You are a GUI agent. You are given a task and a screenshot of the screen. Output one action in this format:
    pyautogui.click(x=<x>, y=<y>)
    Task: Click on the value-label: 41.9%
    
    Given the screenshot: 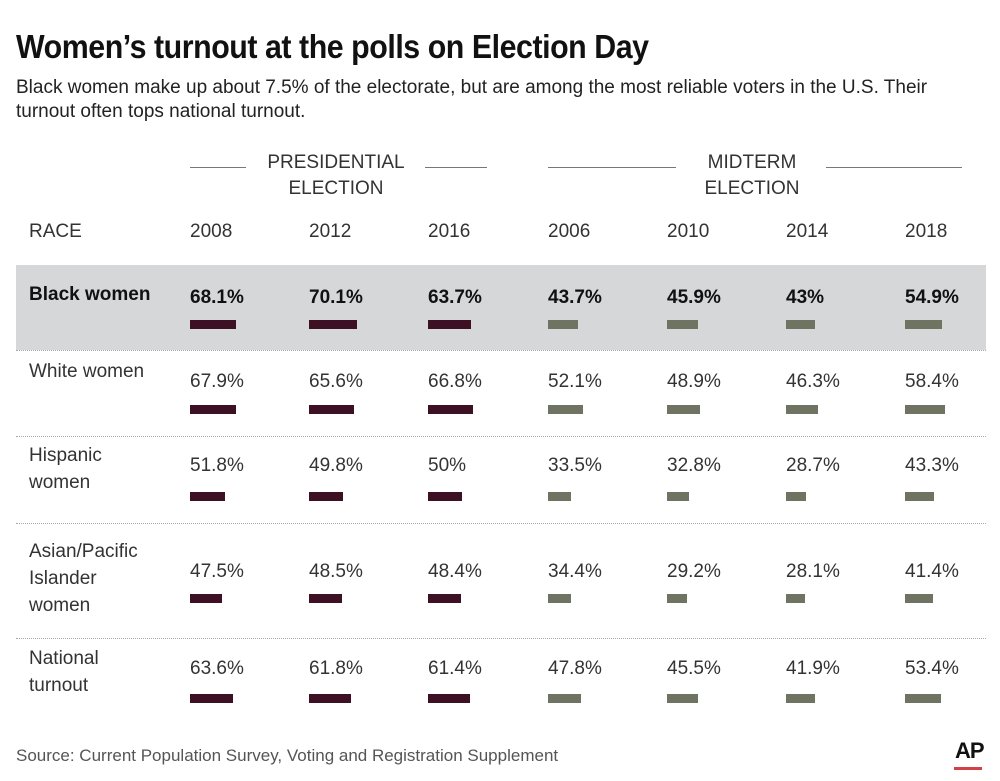 What is the action you would take?
    pyautogui.click(x=813, y=668)
    